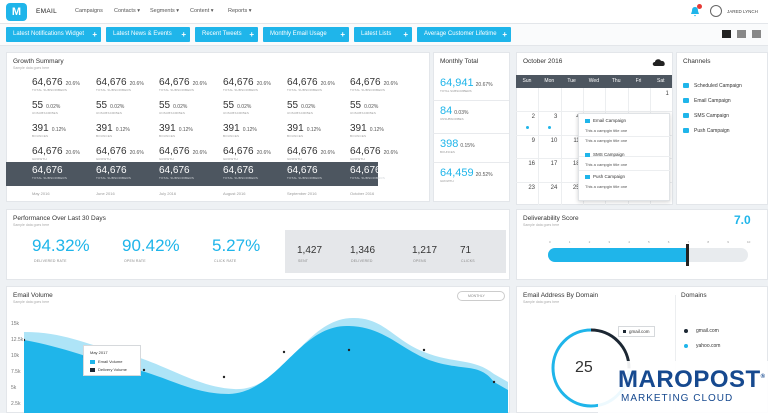 This screenshot has width=768, height=413. What do you see at coordinates (41, 193) in the screenshot?
I see `growth-month-label: May 2016` at bounding box center [41, 193].